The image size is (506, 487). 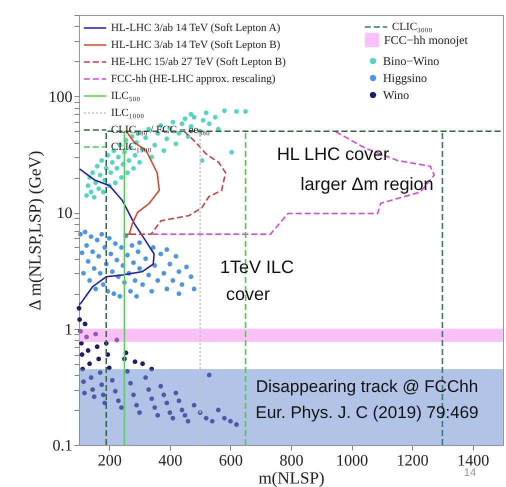 I want to click on x-tick-label: 800, so click(x=292, y=461).